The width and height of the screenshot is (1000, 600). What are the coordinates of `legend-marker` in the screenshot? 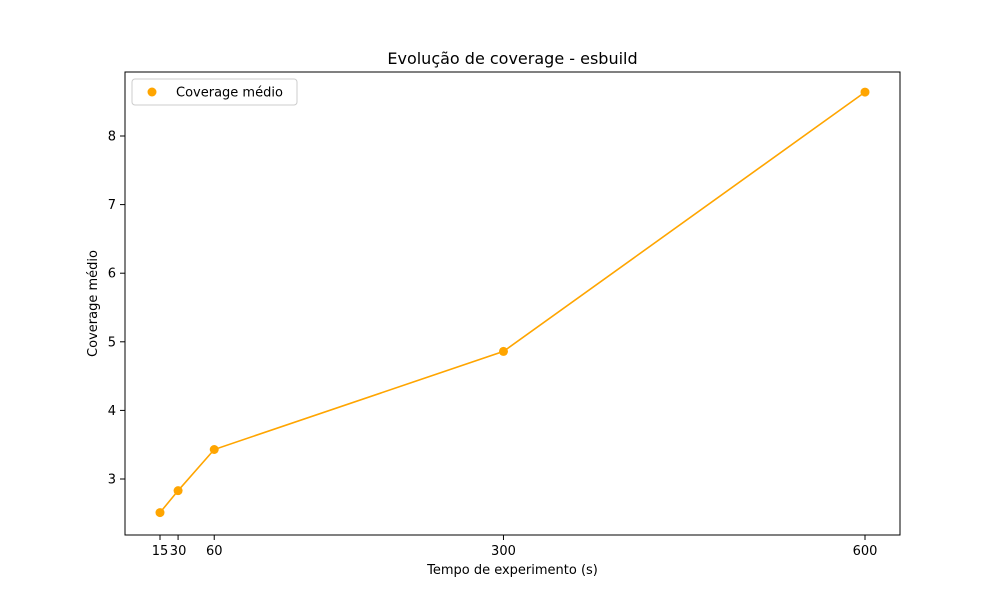 It's located at (152, 92).